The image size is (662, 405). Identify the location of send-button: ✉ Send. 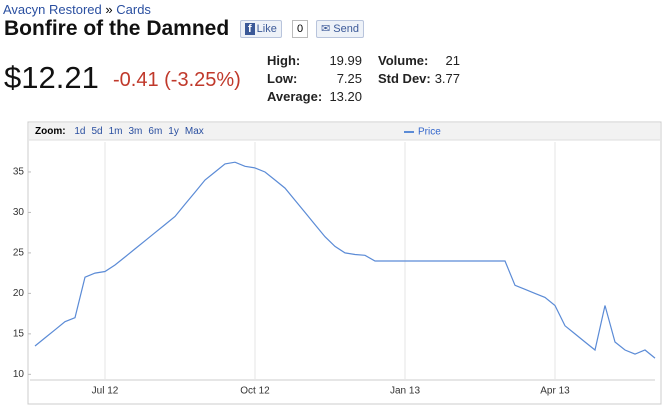
(340, 29).